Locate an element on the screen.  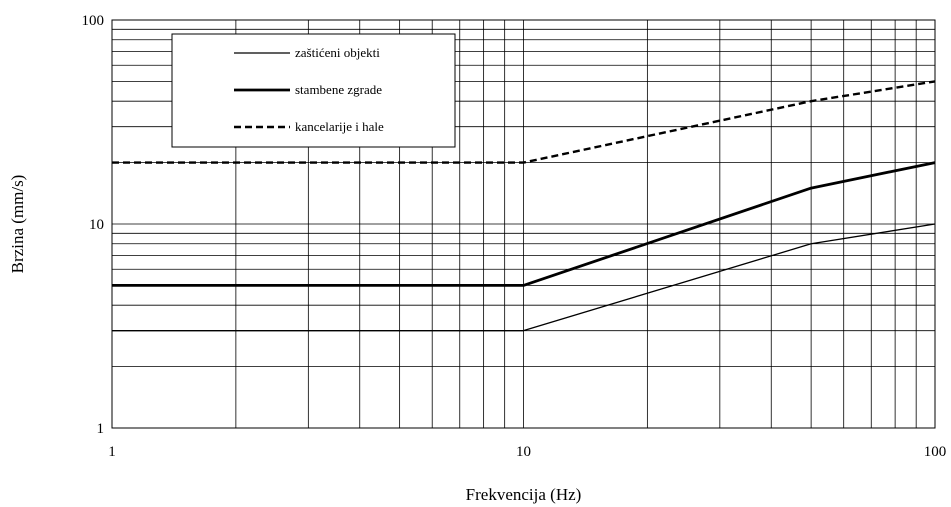
legend-label: kancelarije i hale is located at coordinates (339, 126).